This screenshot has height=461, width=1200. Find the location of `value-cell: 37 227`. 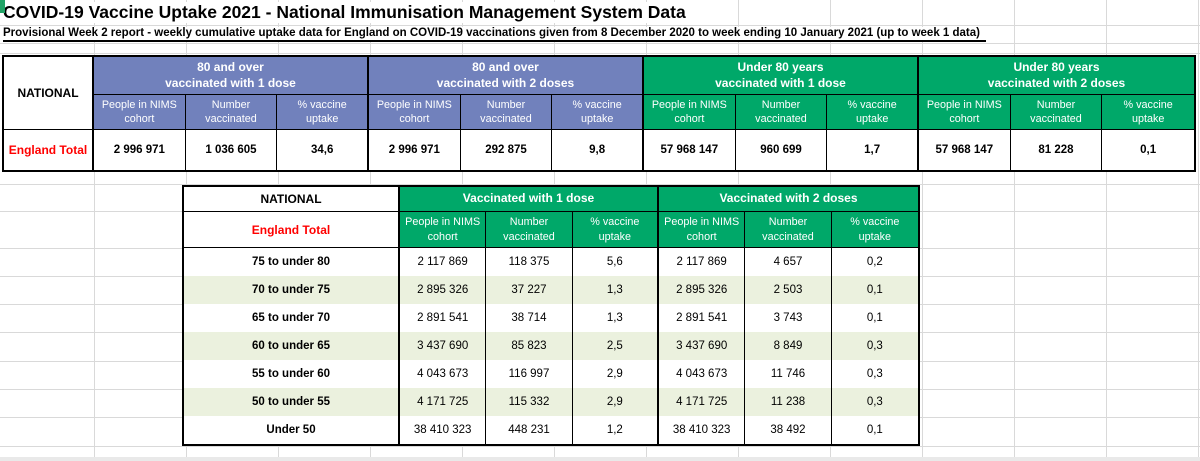

value-cell: 37 227 is located at coordinates (529, 290).